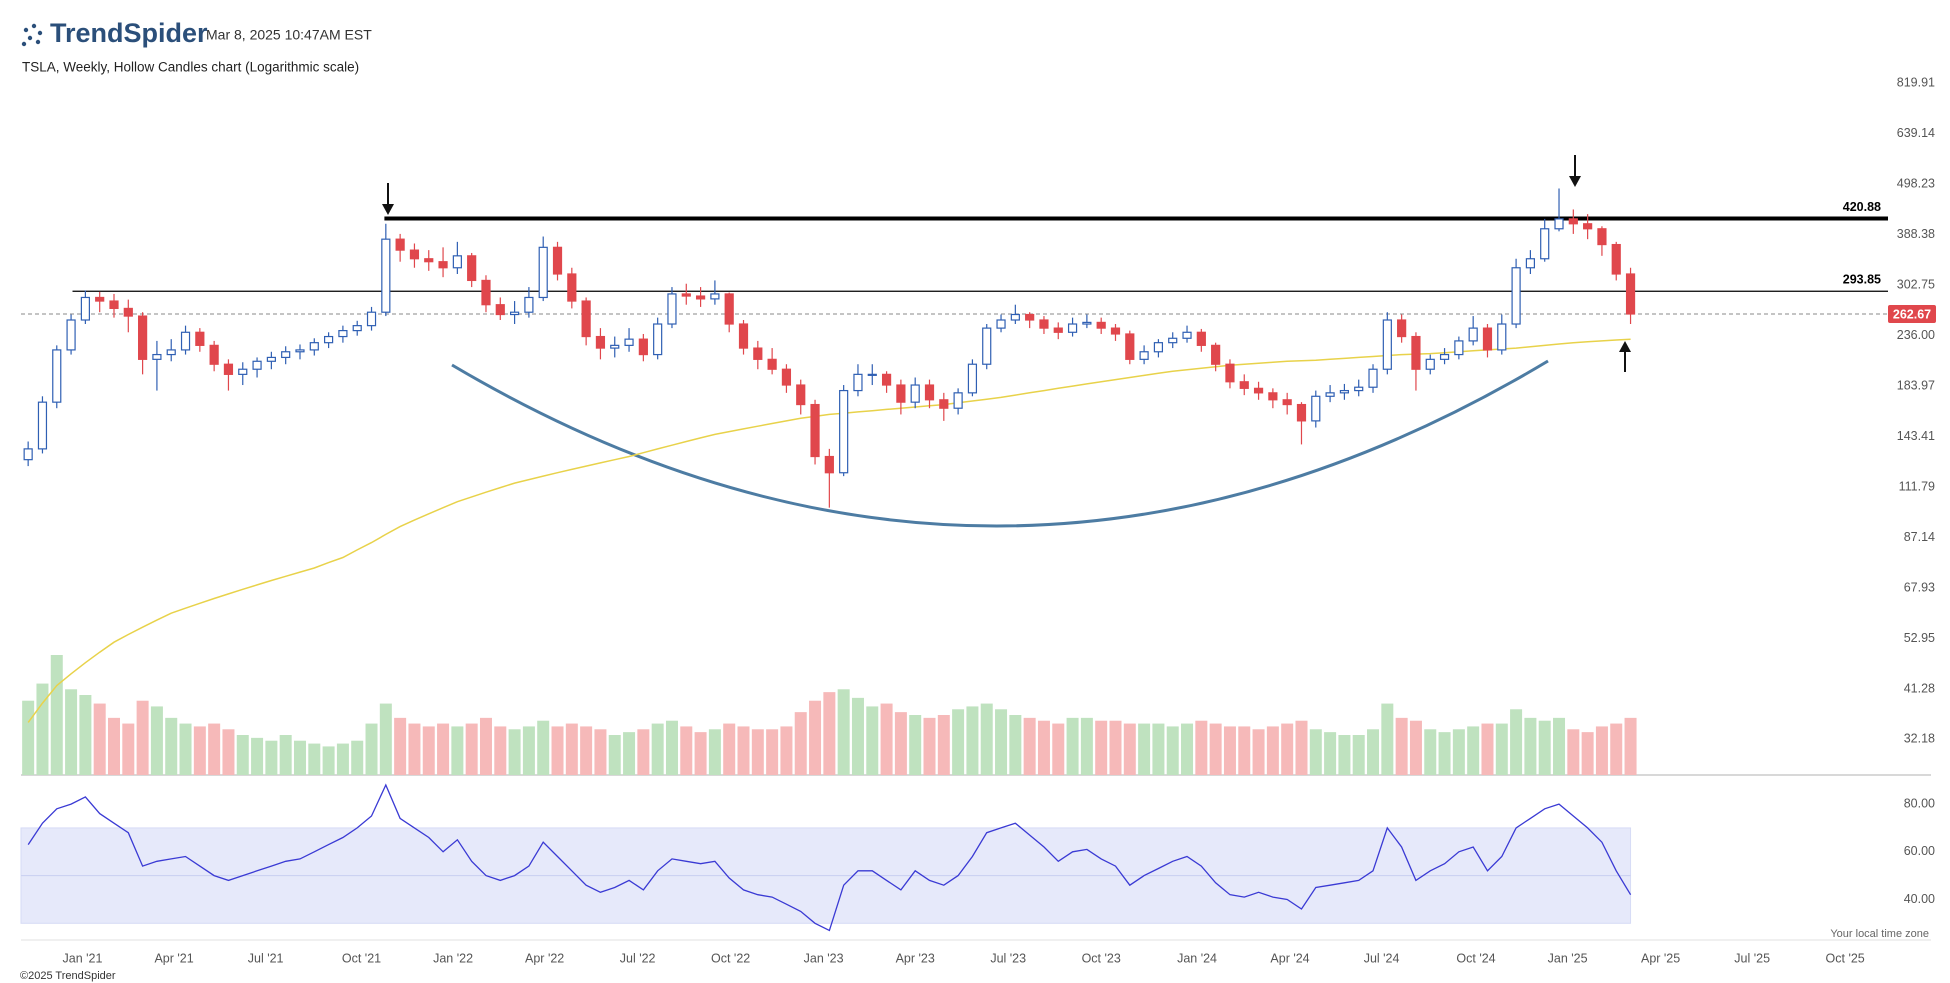 The width and height of the screenshot is (1950, 983). What do you see at coordinates (638, 958) in the screenshot?
I see `x-tick-label: Jul '22` at bounding box center [638, 958].